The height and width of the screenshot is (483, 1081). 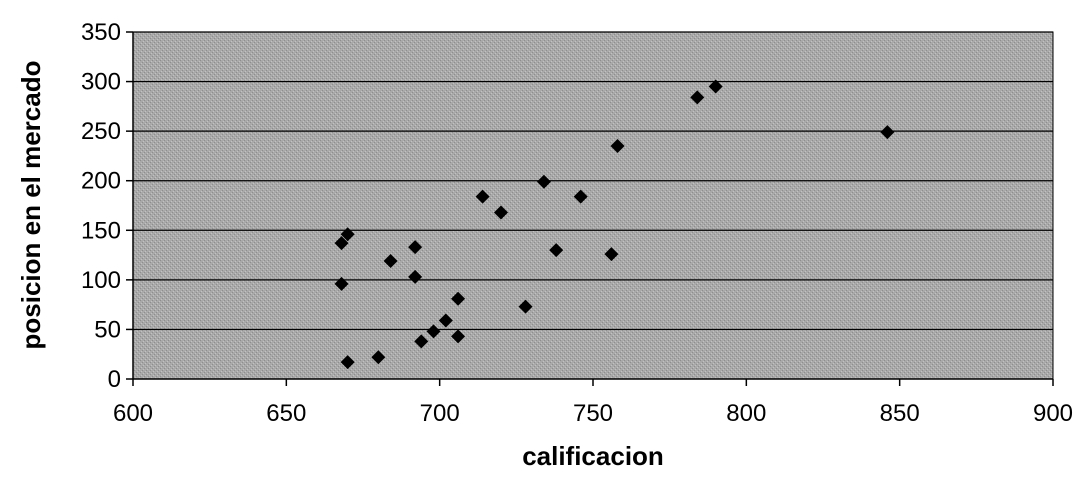 I want to click on y-tick-labels: 0 50 100 150 200 250 300 350, so click(x=101, y=206).